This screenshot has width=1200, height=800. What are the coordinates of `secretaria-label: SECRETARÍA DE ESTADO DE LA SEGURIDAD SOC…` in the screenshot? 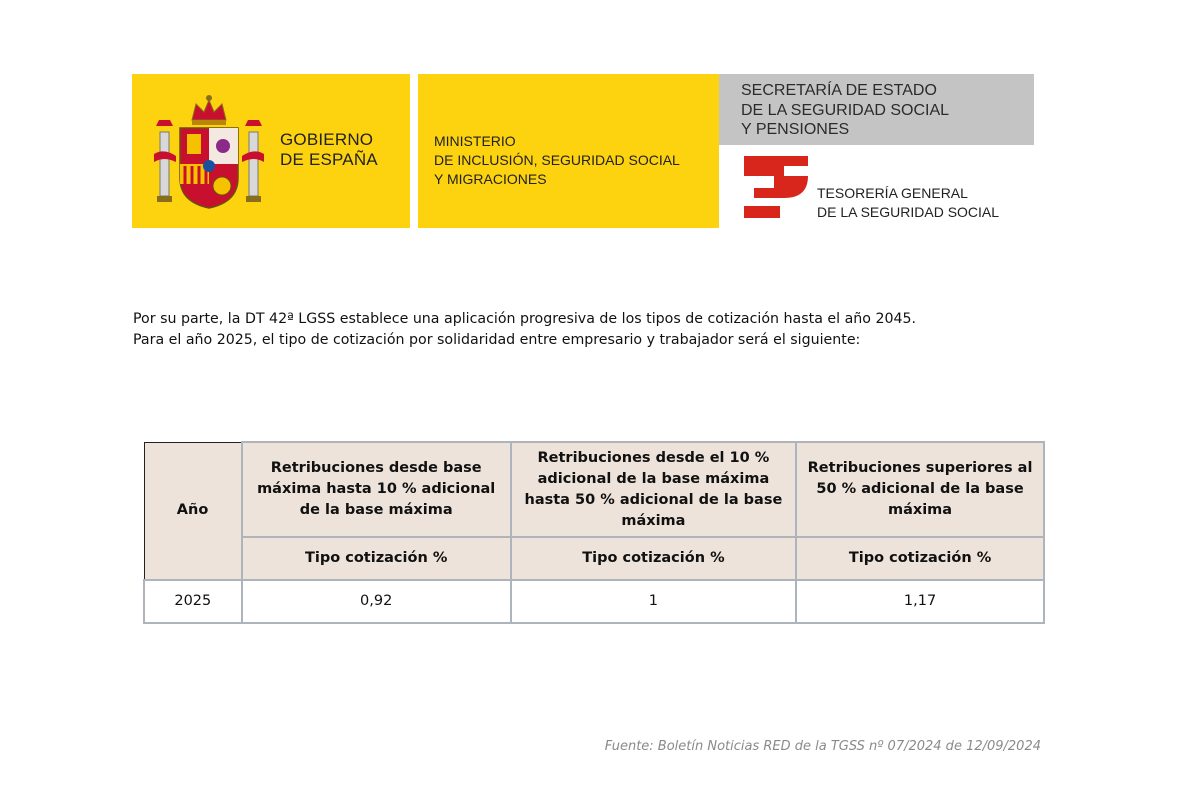 It's located at (845, 110).